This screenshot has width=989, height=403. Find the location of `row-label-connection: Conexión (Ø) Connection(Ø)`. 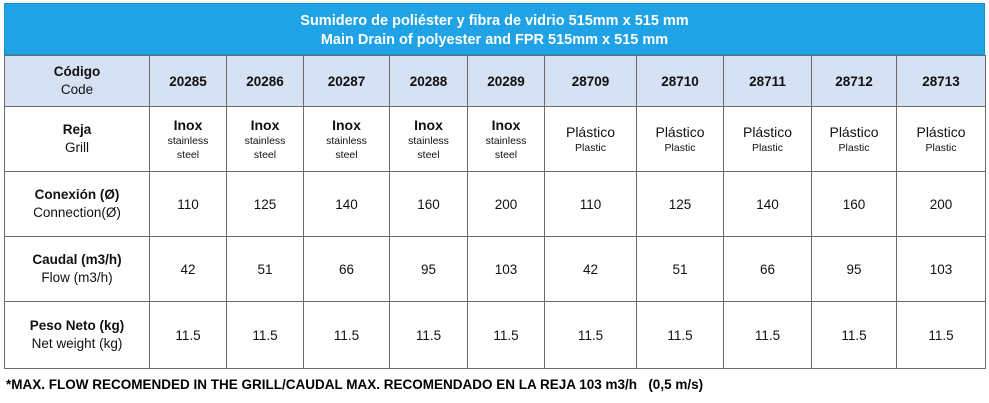

row-label-connection: Conexión (Ø) Connection(Ø) is located at coordinates (77, 204).